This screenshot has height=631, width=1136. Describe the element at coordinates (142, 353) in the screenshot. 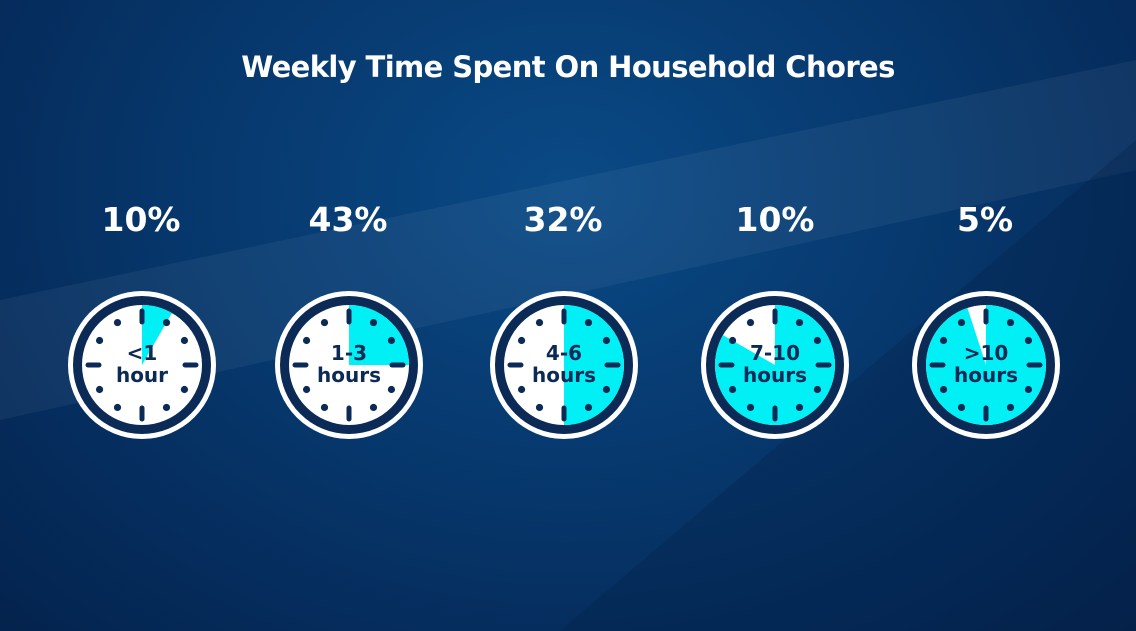

I see `clock-label-top: <1` at that location.